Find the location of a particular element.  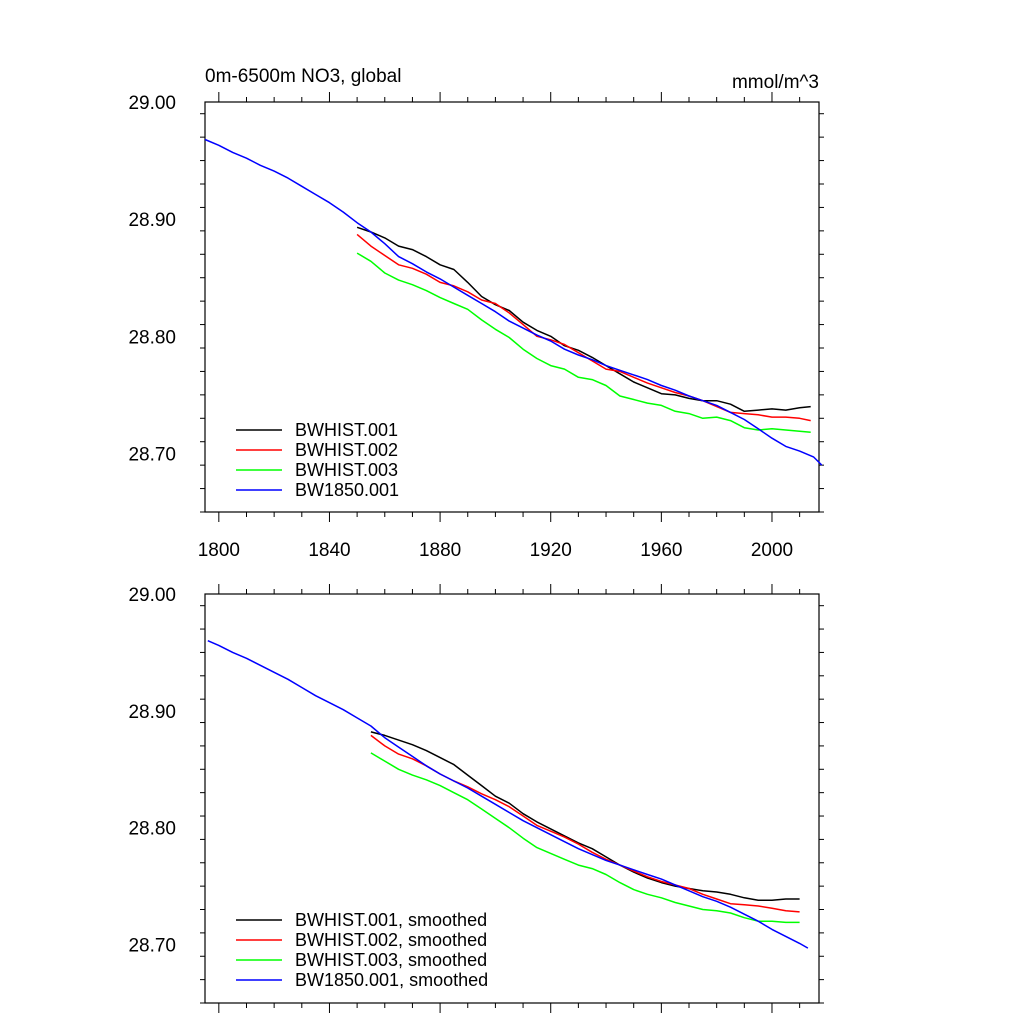

x-tick-label: 2000 is located at coordinates (772, 550).